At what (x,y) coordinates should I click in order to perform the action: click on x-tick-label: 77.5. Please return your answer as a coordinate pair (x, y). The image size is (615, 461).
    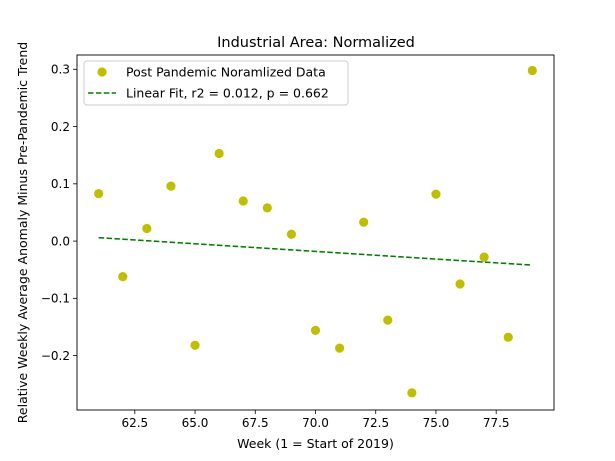
    Looking at the image, I should click on (496, 423).